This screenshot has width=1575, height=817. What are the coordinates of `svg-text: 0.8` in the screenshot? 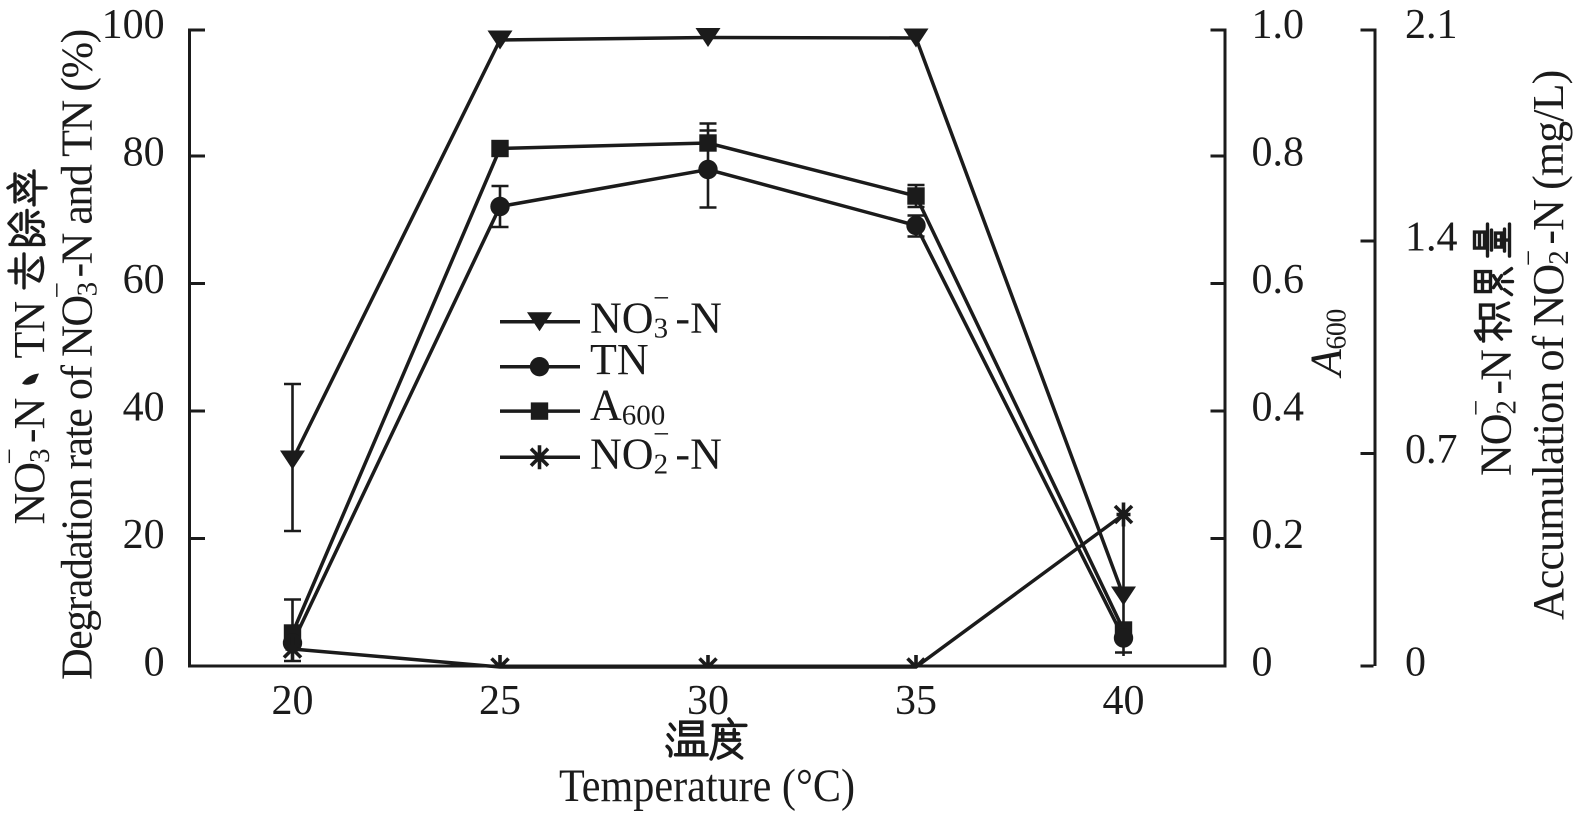 It's located at (1278, 153).